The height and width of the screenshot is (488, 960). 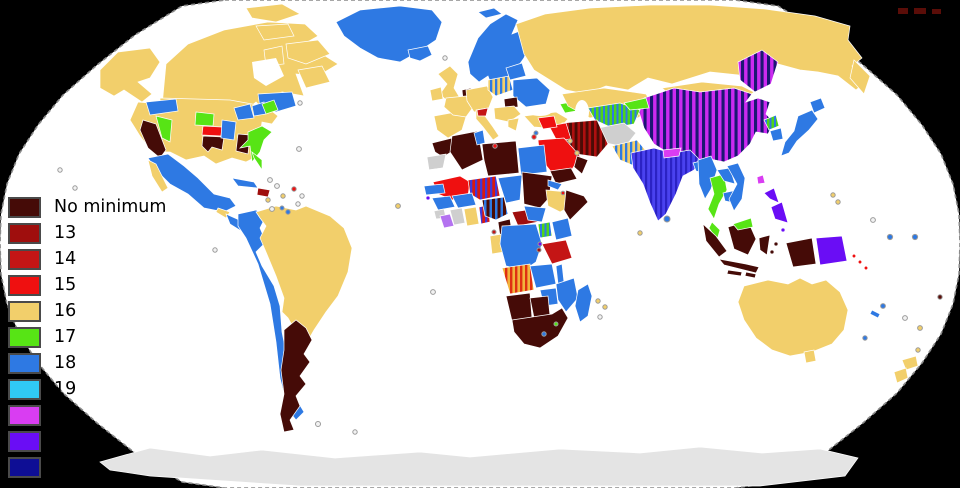 I want to click on country-swaziland, so click(x=556, y=324).